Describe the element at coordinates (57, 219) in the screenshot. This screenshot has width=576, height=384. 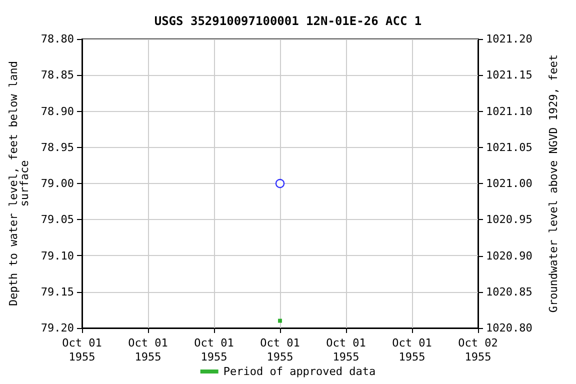
I see `y-tick-label: 79.05` at that location.